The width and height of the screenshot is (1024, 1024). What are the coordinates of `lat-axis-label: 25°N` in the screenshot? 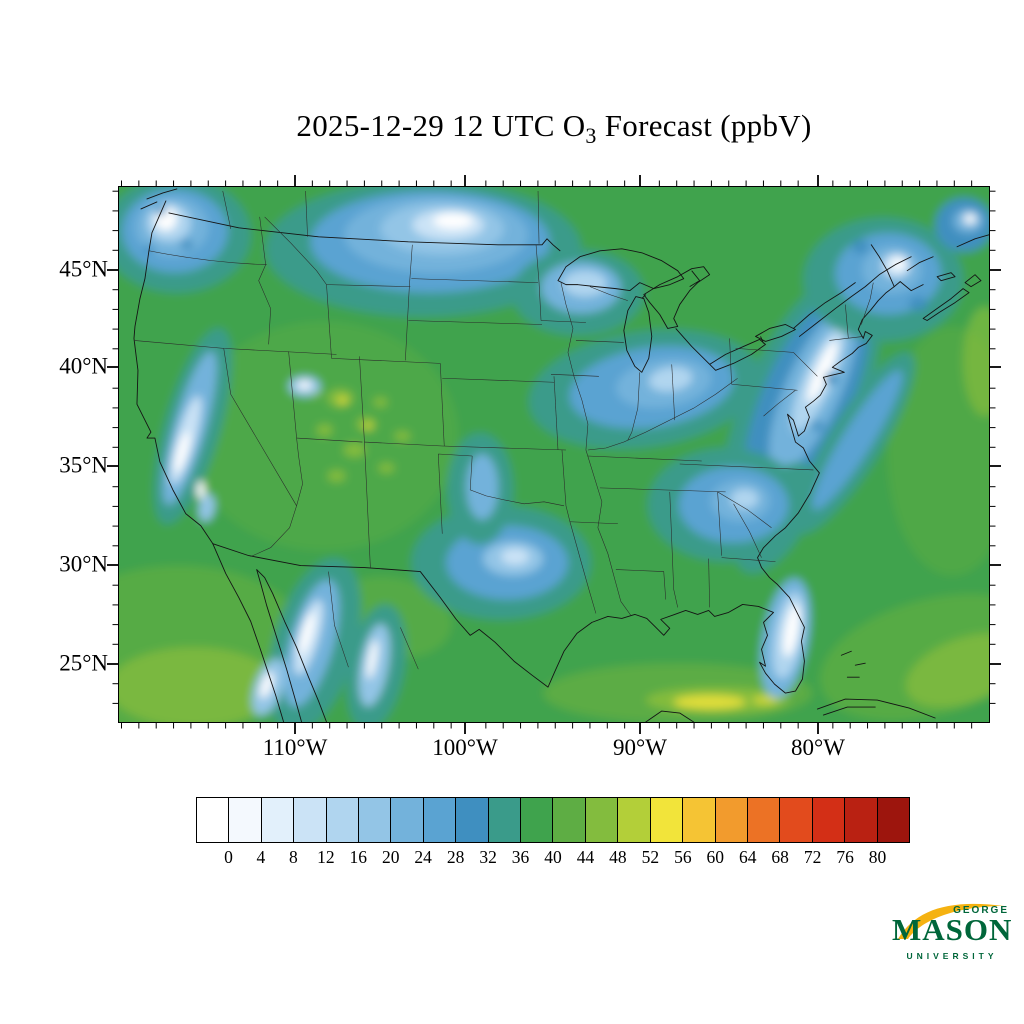 It's located at (83, 663).